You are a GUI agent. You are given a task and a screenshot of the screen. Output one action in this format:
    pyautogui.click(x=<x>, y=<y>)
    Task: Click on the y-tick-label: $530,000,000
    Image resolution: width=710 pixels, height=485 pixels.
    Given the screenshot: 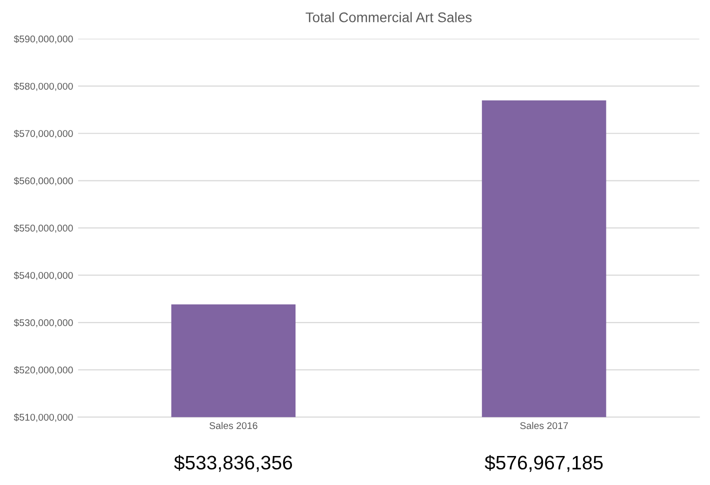 What is the action you would take?
    pyautogui.click(x=43, y=323)
    